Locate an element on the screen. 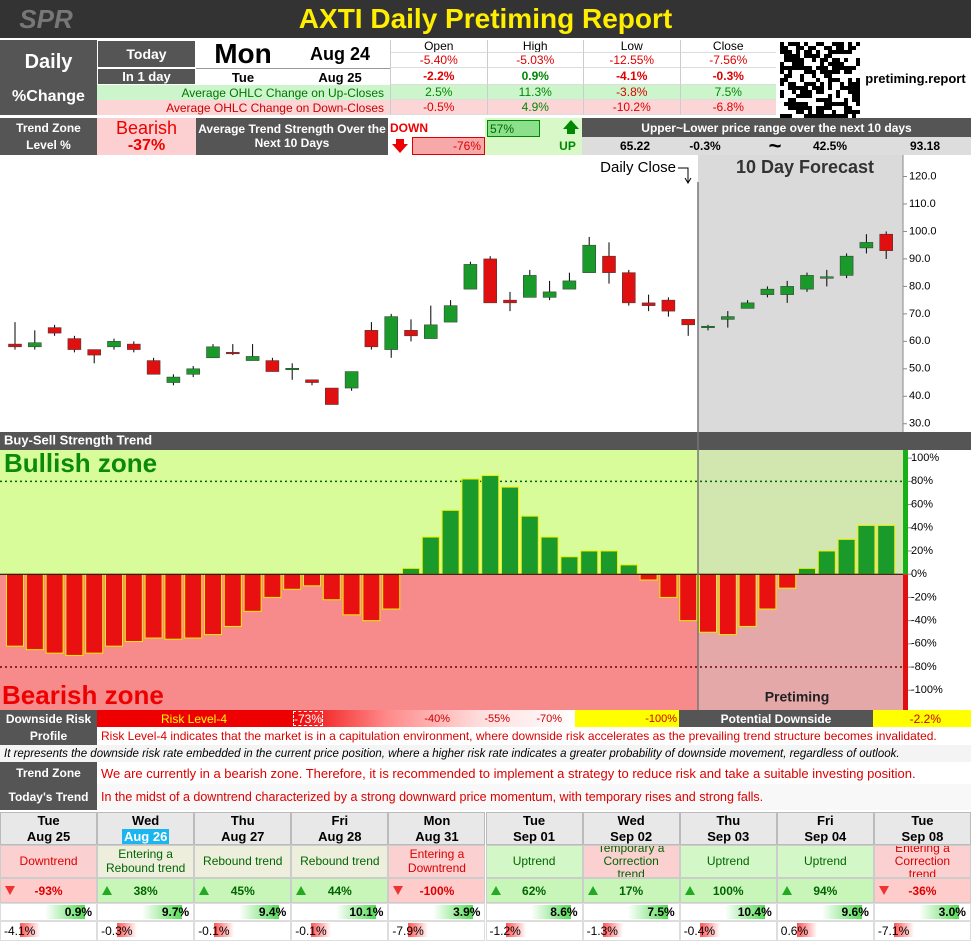 The image size is (971, 941). day: Mon is located at coordinates (243, 54).